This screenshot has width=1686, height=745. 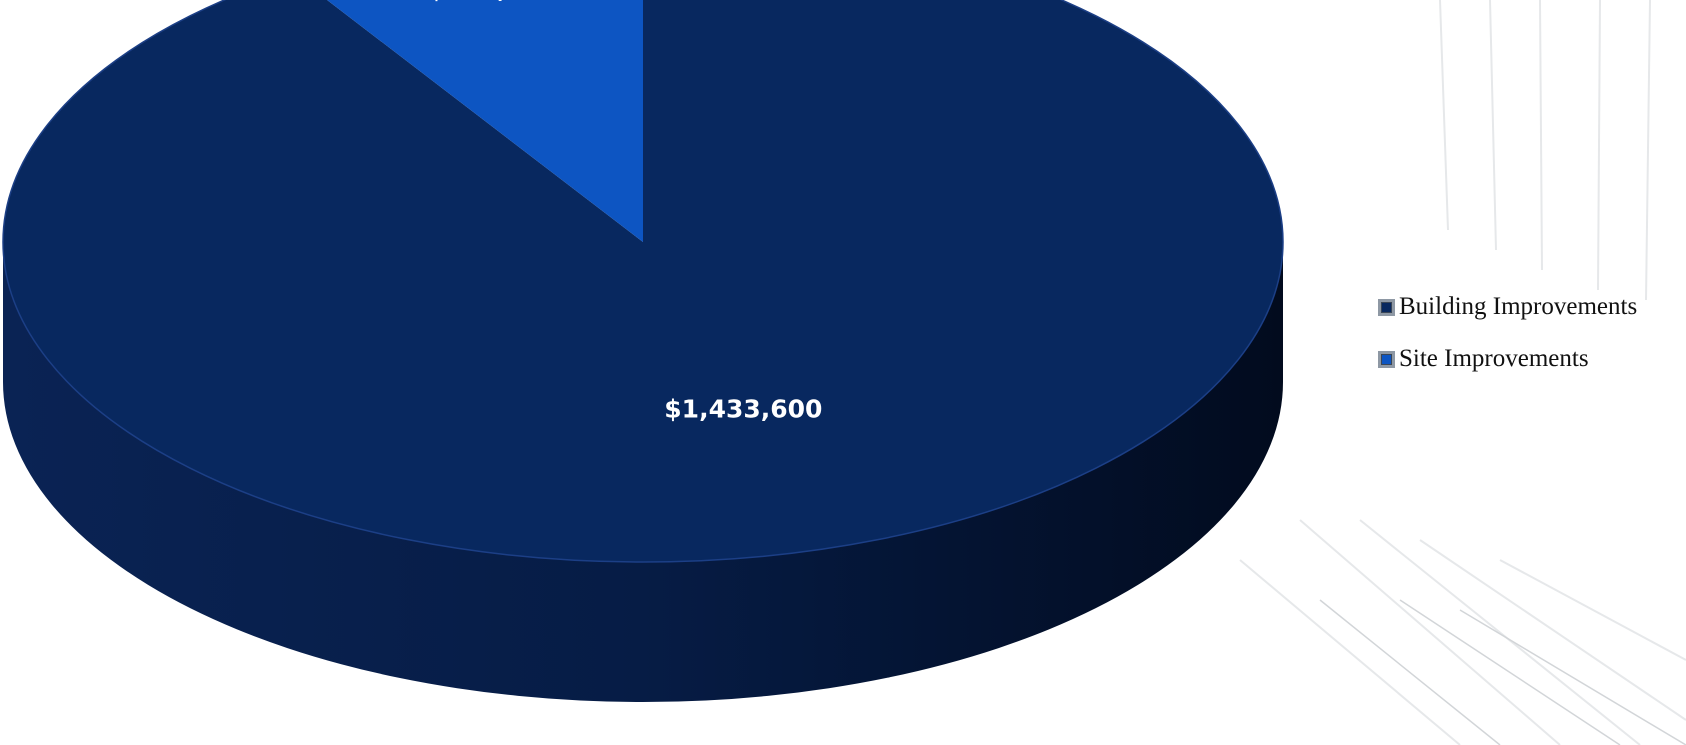 I want to click on legend-item-building-improvements: Building Improvements, so click(x=1508, y=306).